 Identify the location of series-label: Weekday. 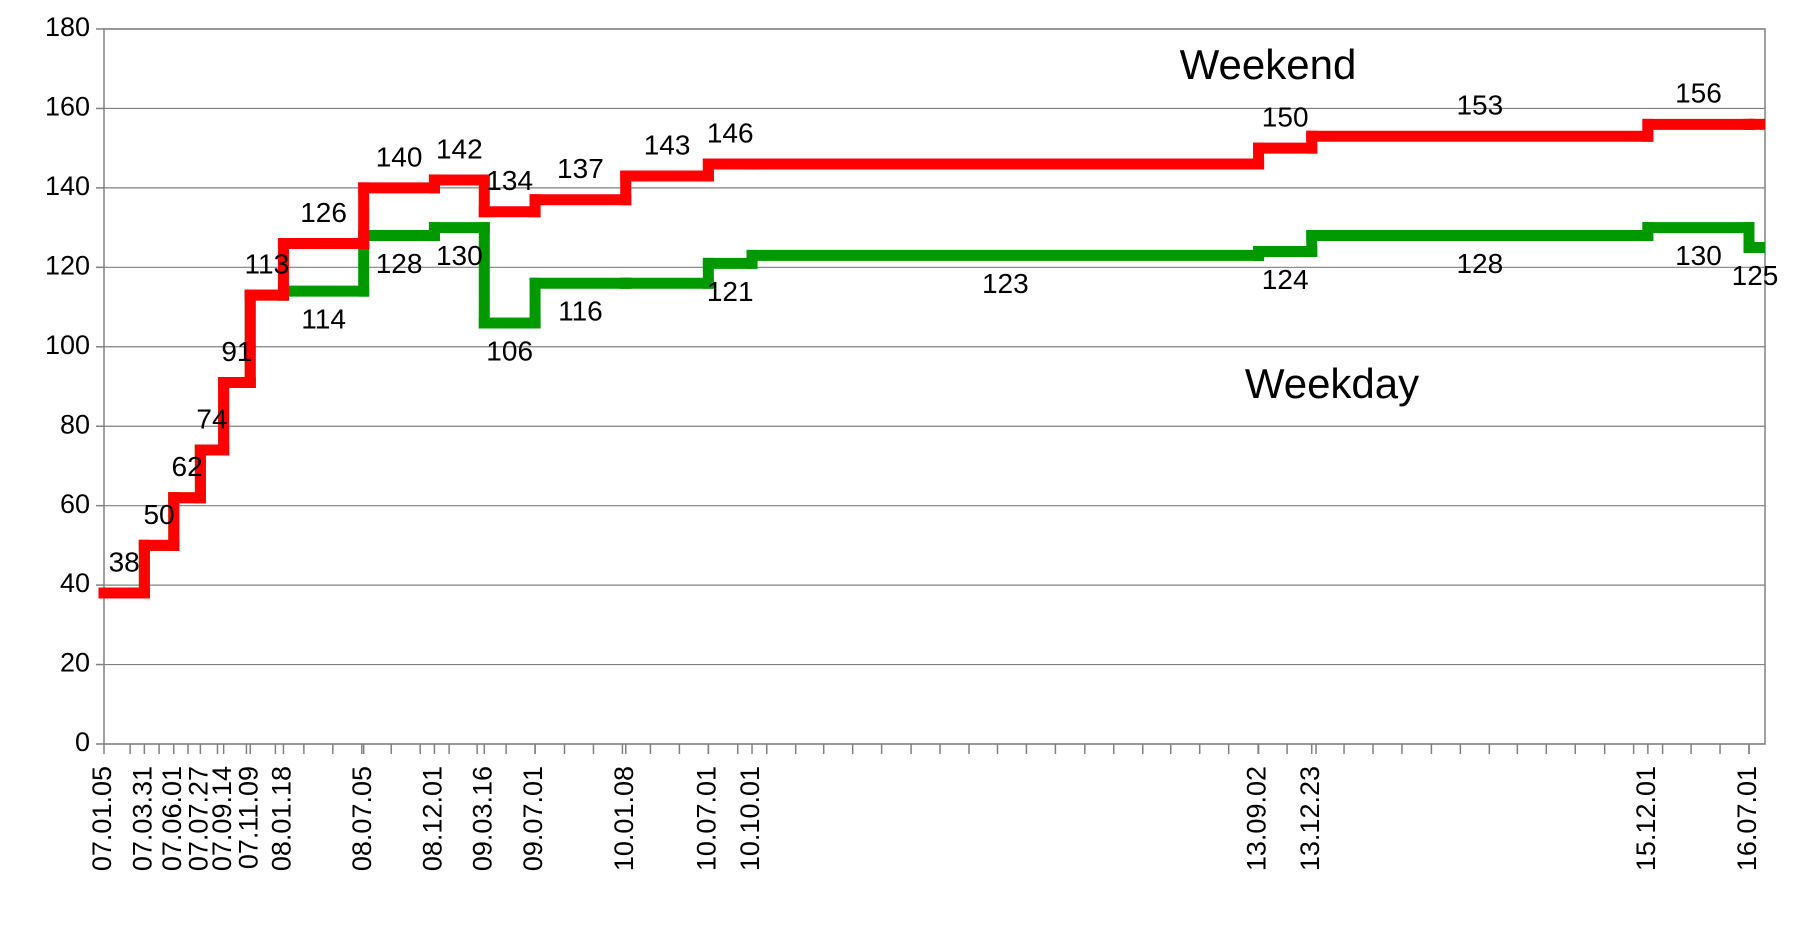
(1332, 383).